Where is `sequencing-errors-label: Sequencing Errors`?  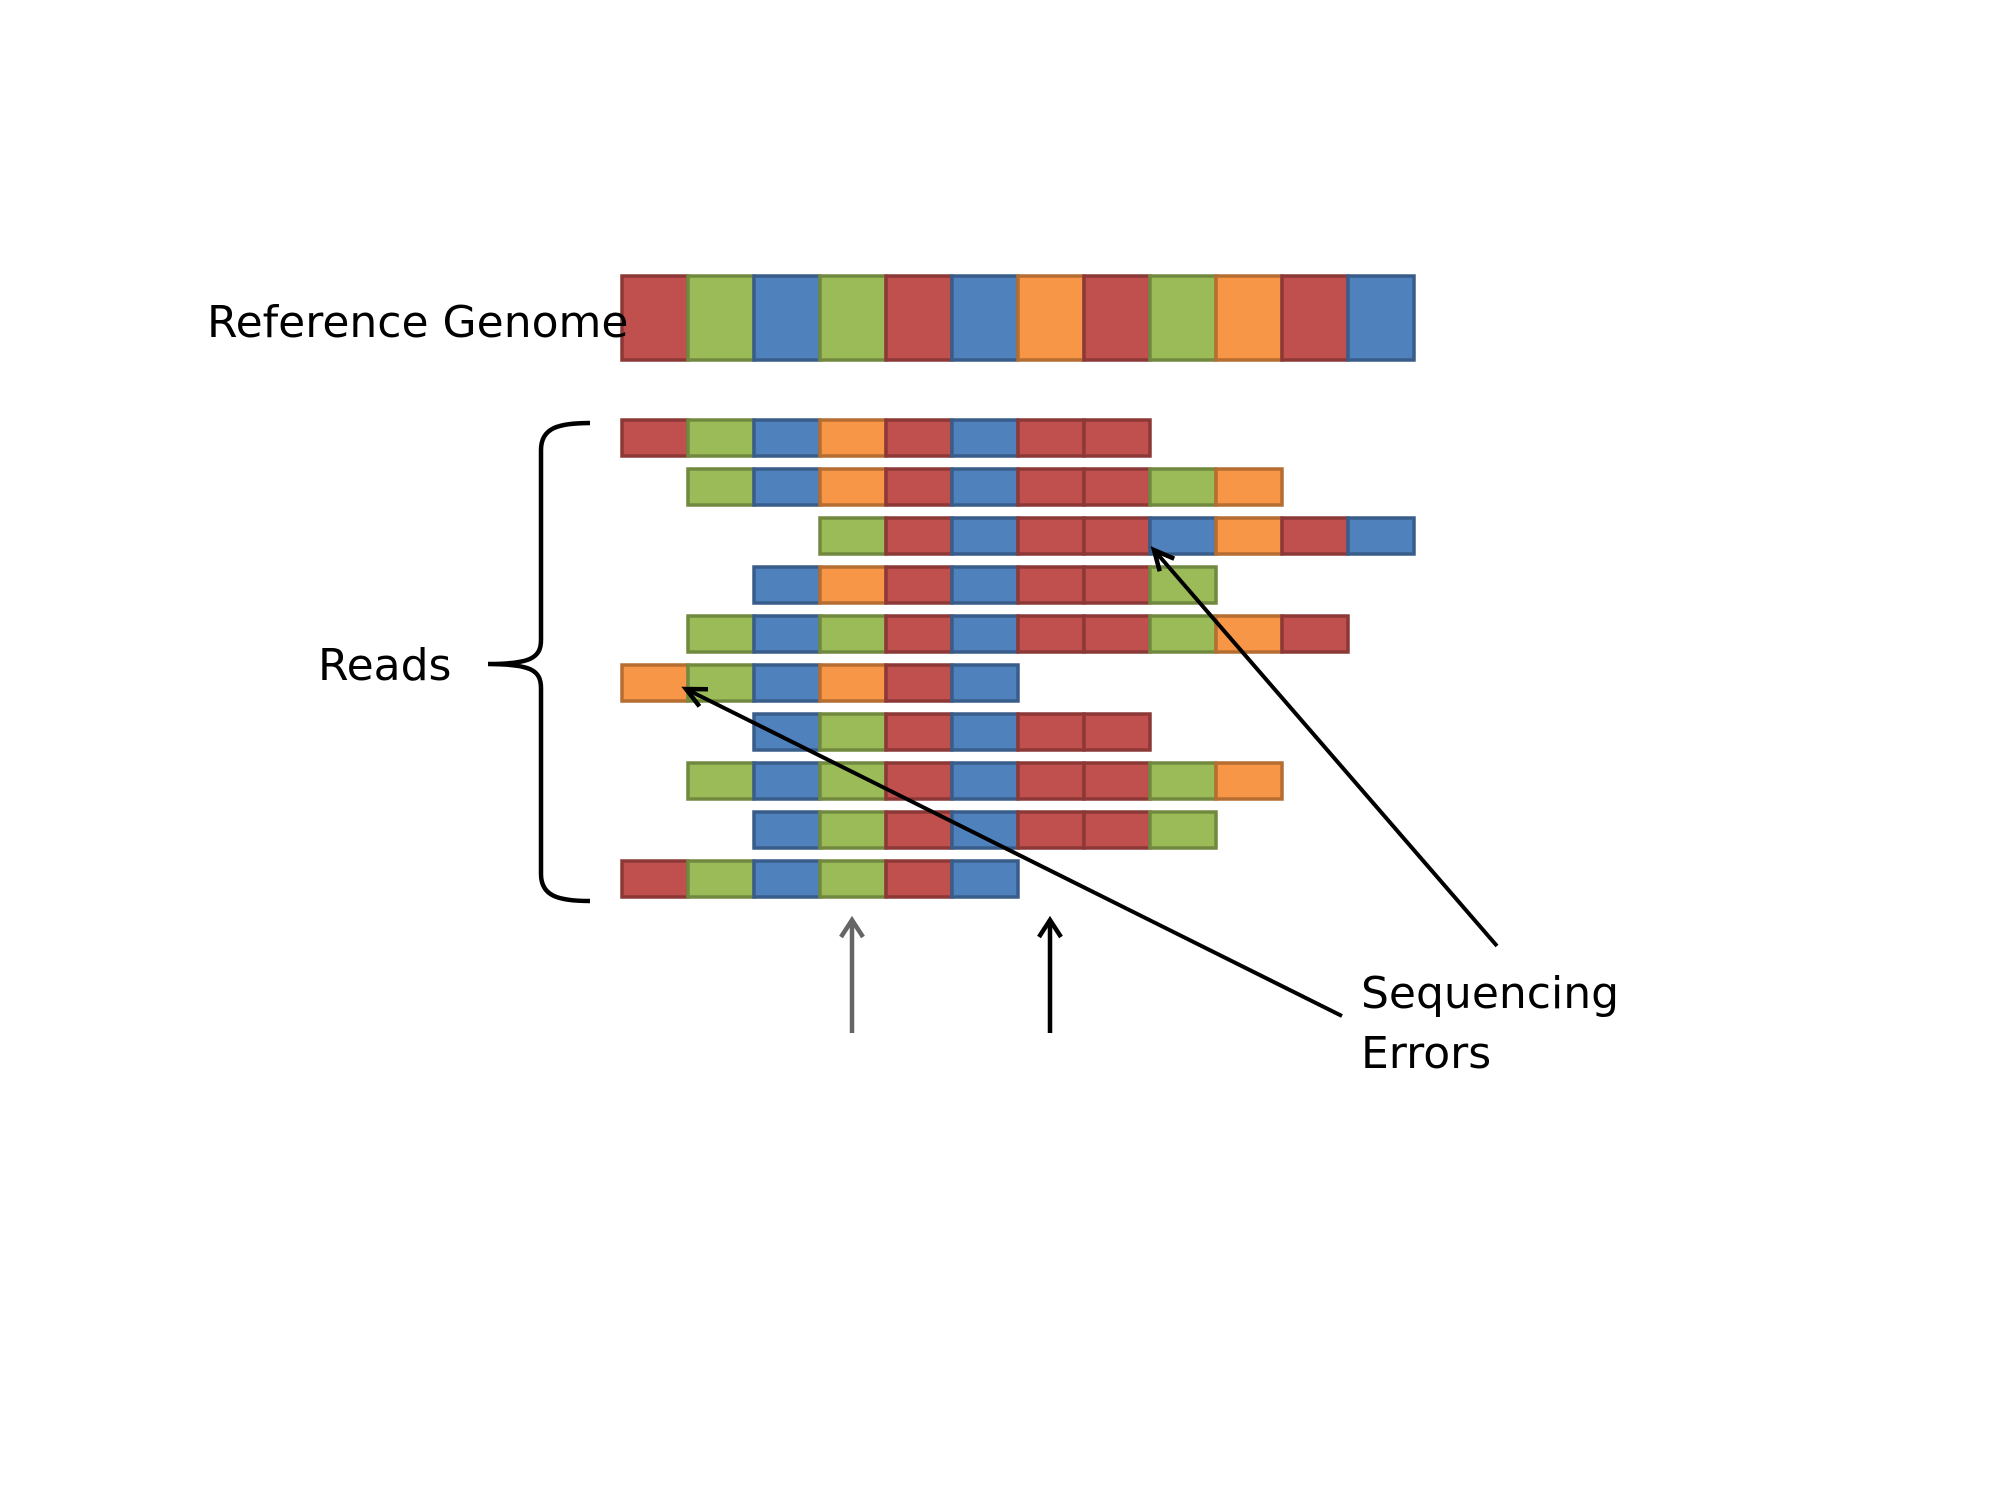
sequencing-errors-label: Sequencing Errors is located at coordinates (1490, 1024).